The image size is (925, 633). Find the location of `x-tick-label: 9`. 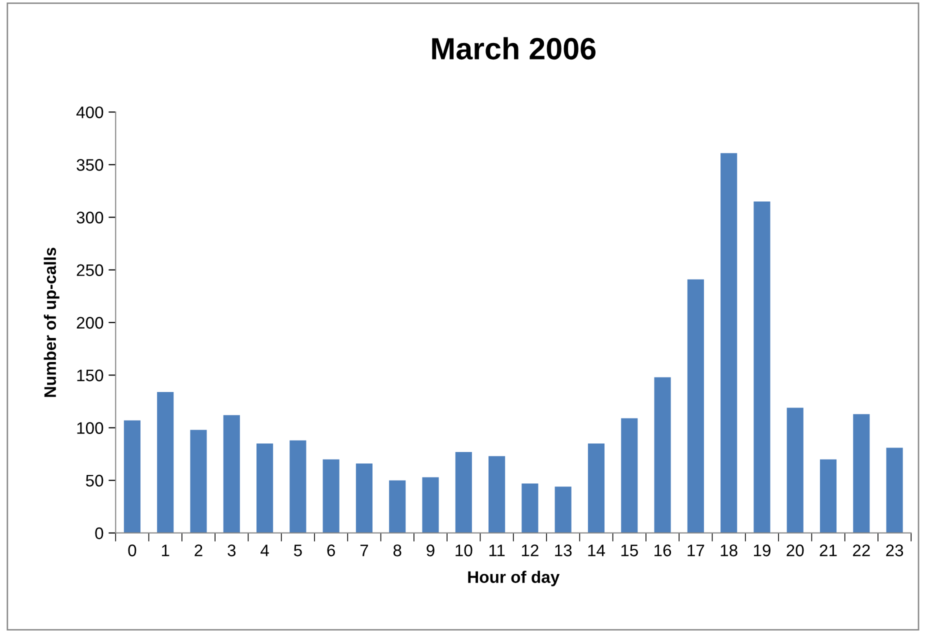

x-tick-label: 9 is located at coordinates (430, 550).